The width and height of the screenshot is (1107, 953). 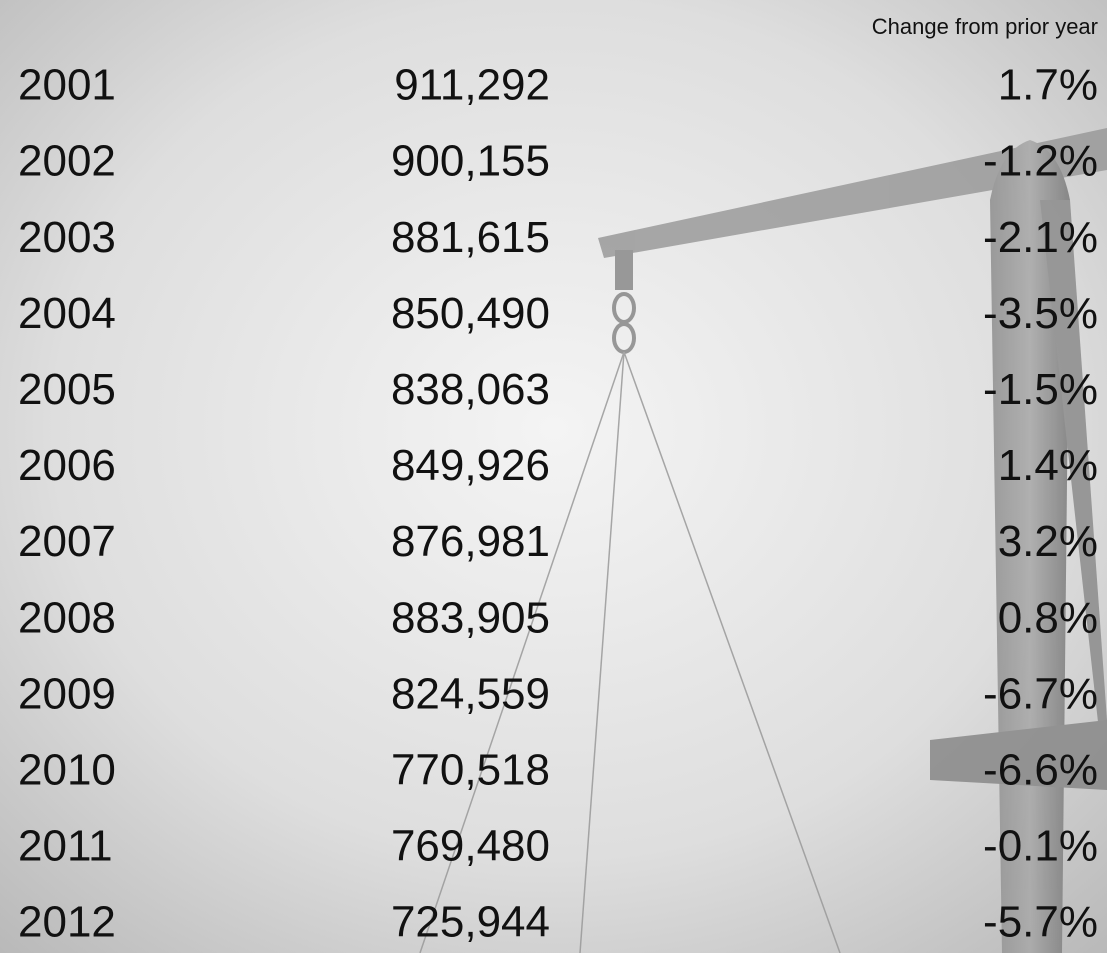 I want to click on change-cell: 3.2%, so click(x=1048, y=541).